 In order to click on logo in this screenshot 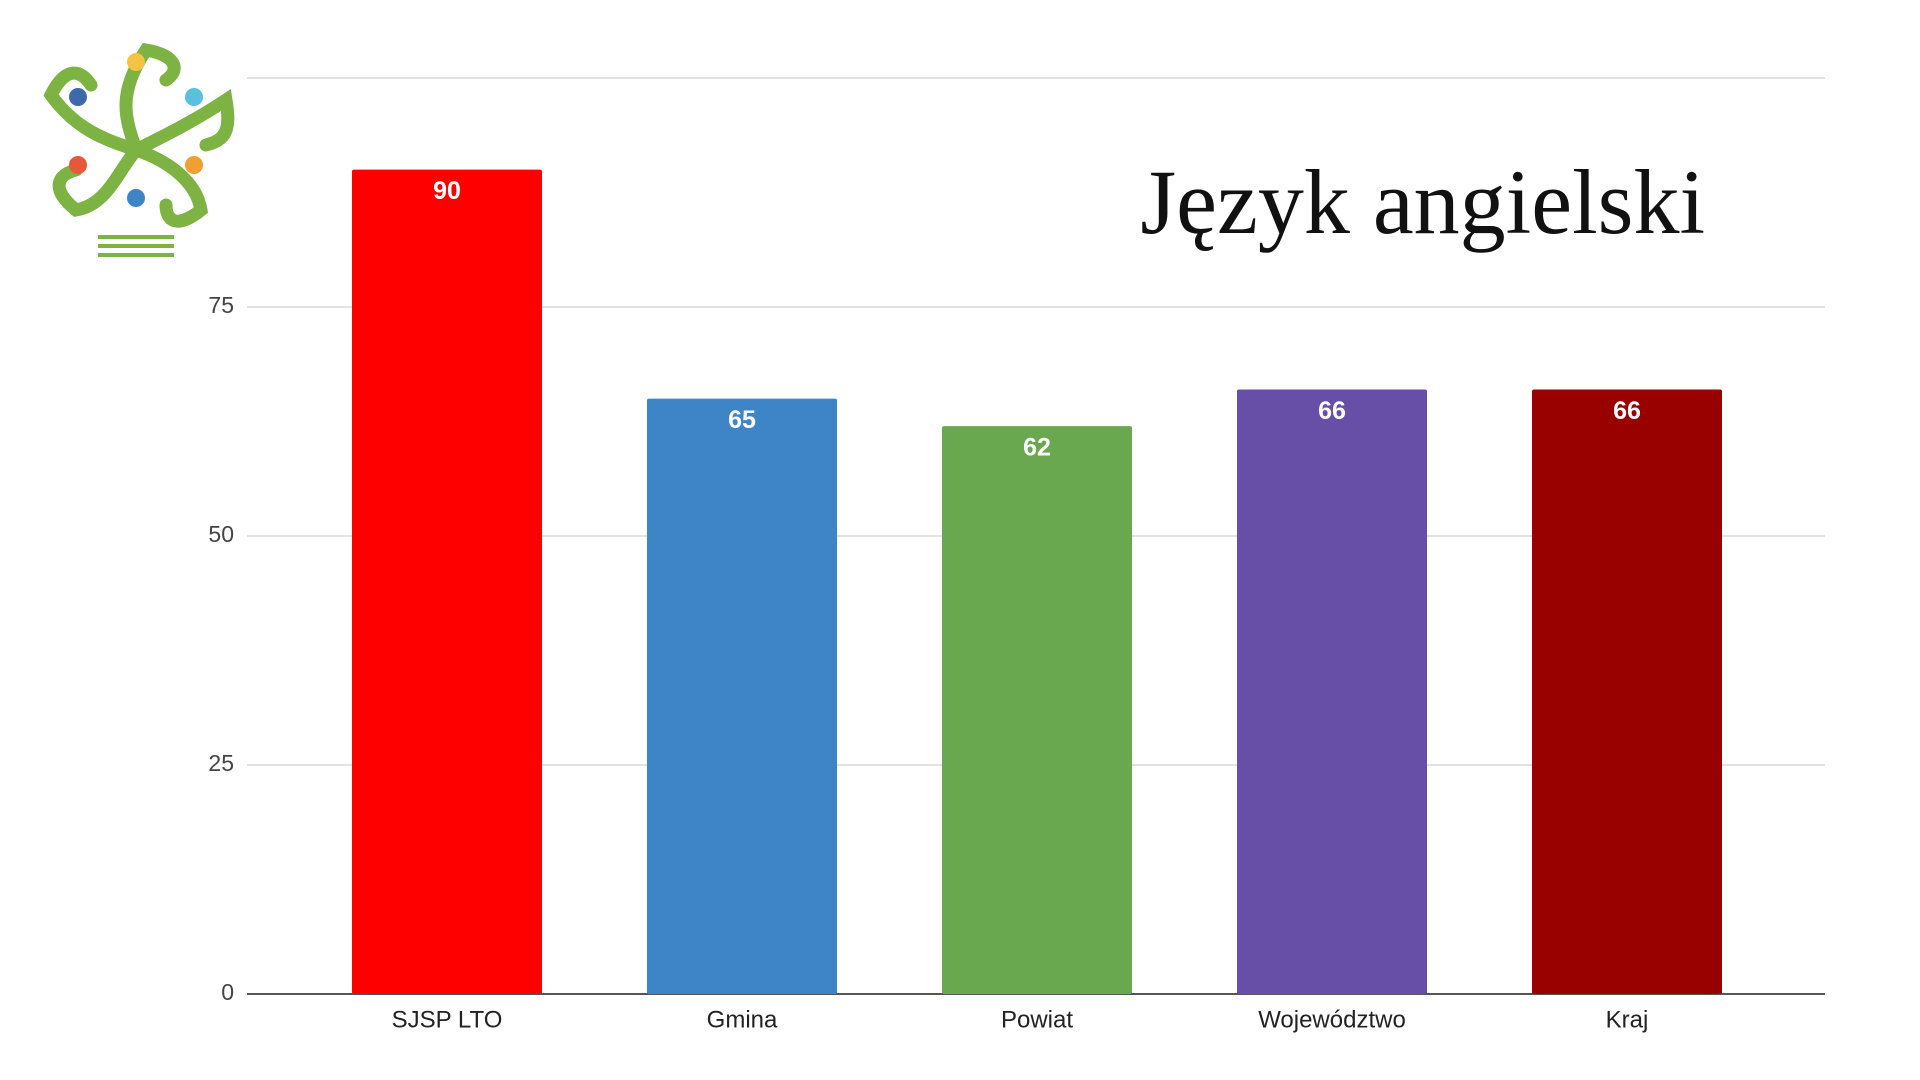, I will do `click(139, 143)`.